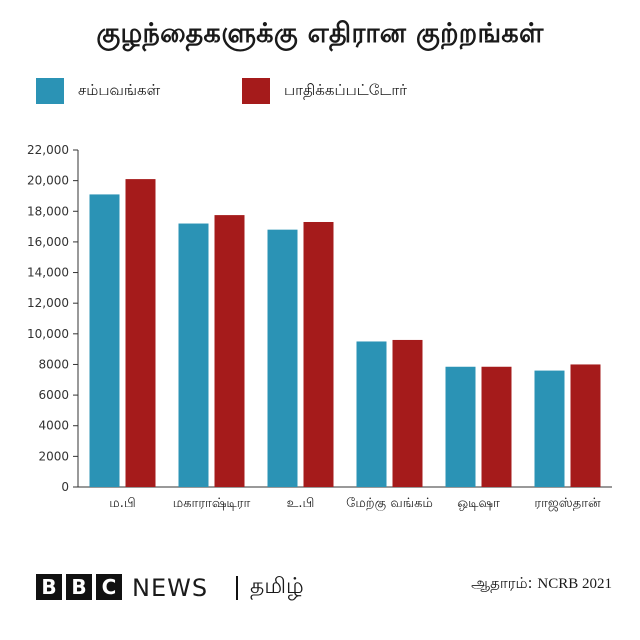 This screenshot has width=640, height=640. I want to click on source-credit: ஆதாரம்: NCRB 2021, so click(541, 584).